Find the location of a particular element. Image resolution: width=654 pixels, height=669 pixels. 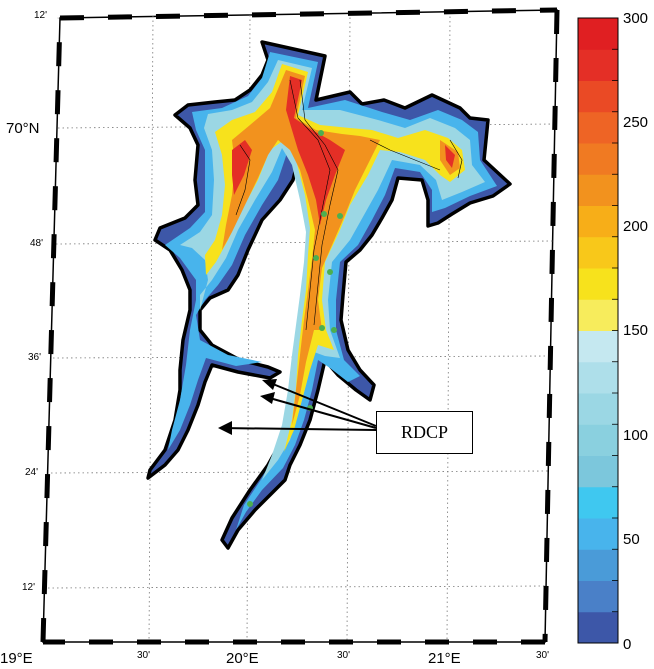

lat-label: 36' is located at coordinates (35, 357).